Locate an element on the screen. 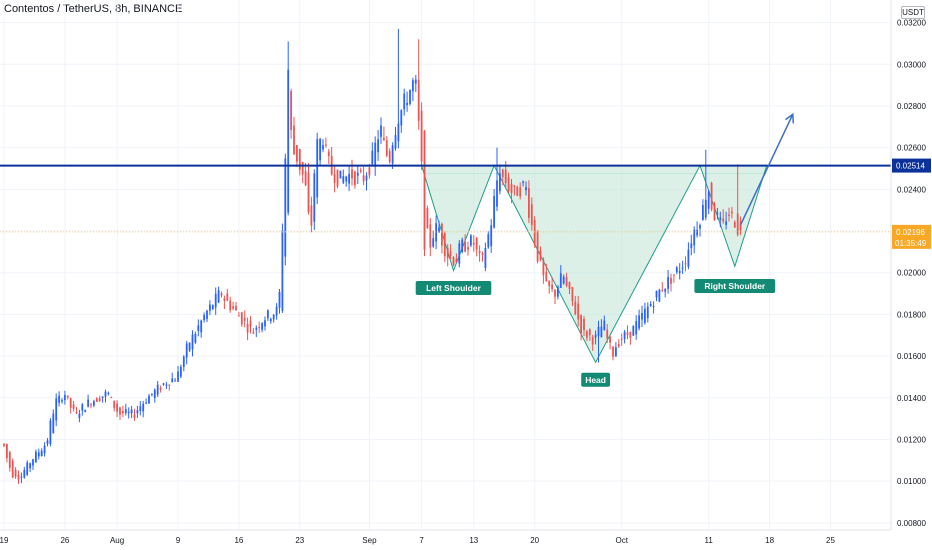  x-tick-label: 11 is located at coordinates (709, 540).